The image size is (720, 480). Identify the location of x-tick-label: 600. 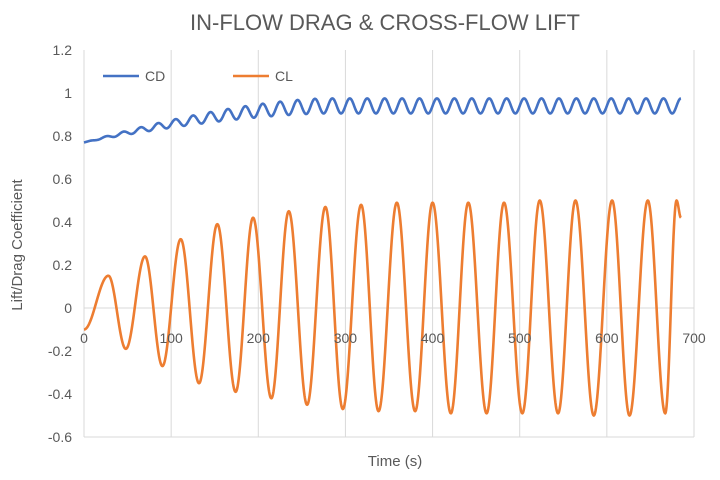
(607, 338).